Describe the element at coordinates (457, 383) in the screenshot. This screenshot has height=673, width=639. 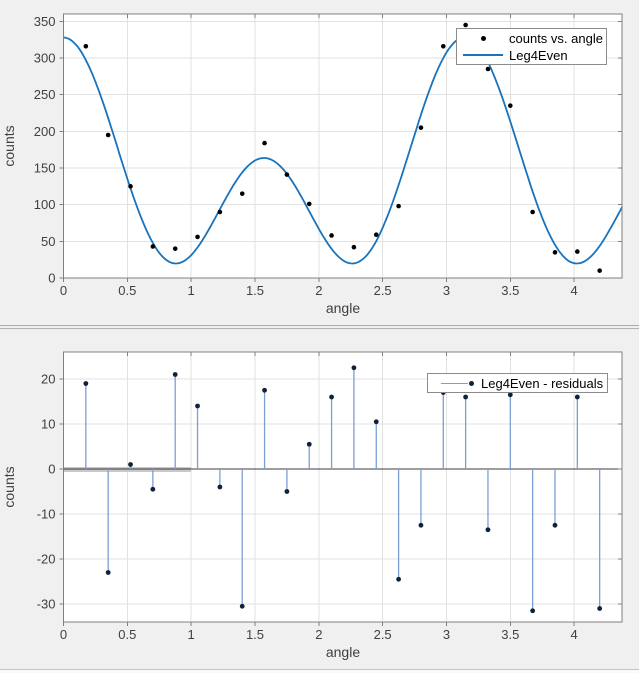
I see `stem-marker-icon` at that location.